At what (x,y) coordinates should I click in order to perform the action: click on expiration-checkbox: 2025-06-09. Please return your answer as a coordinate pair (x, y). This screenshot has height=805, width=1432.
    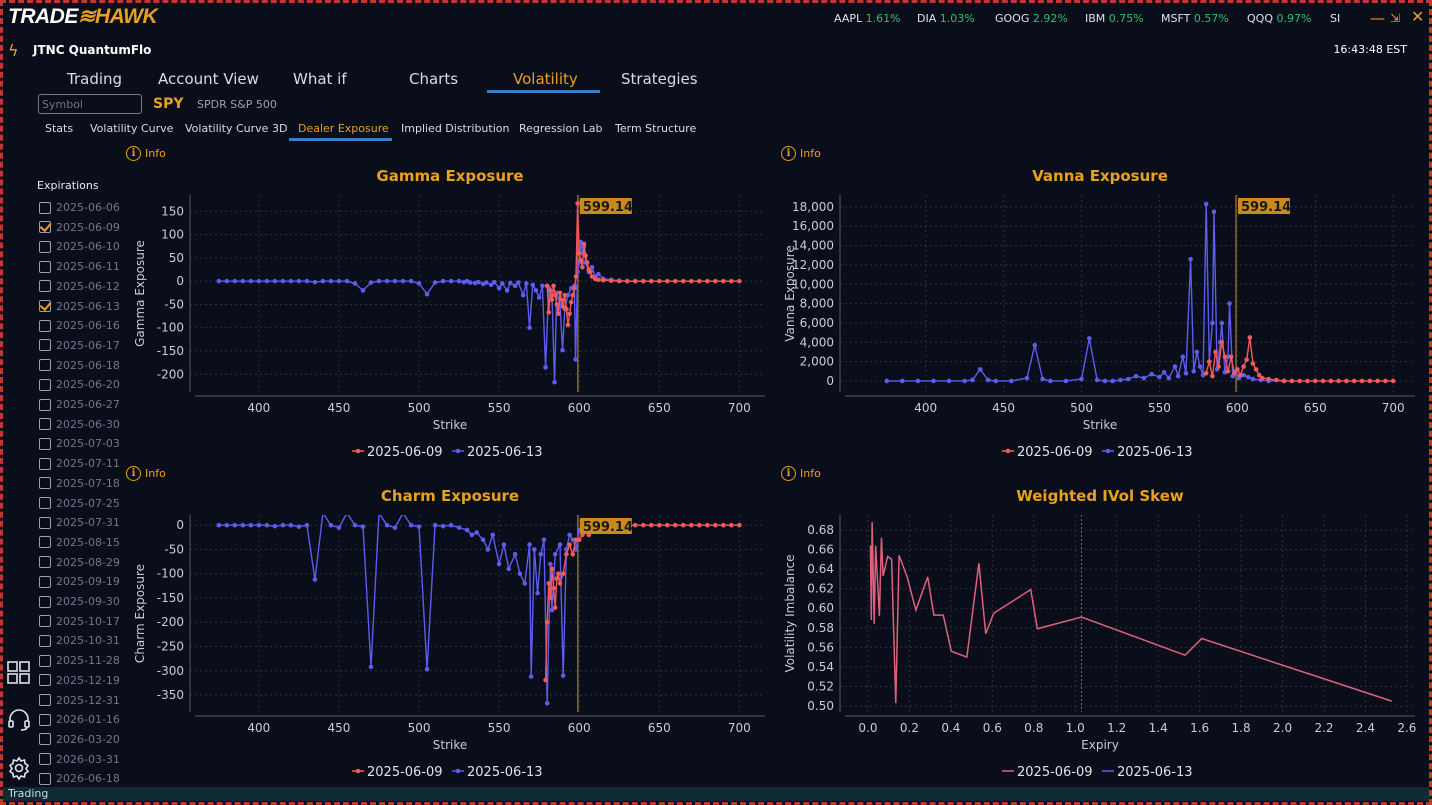
    Looking at the image, I should click on (79, 227).